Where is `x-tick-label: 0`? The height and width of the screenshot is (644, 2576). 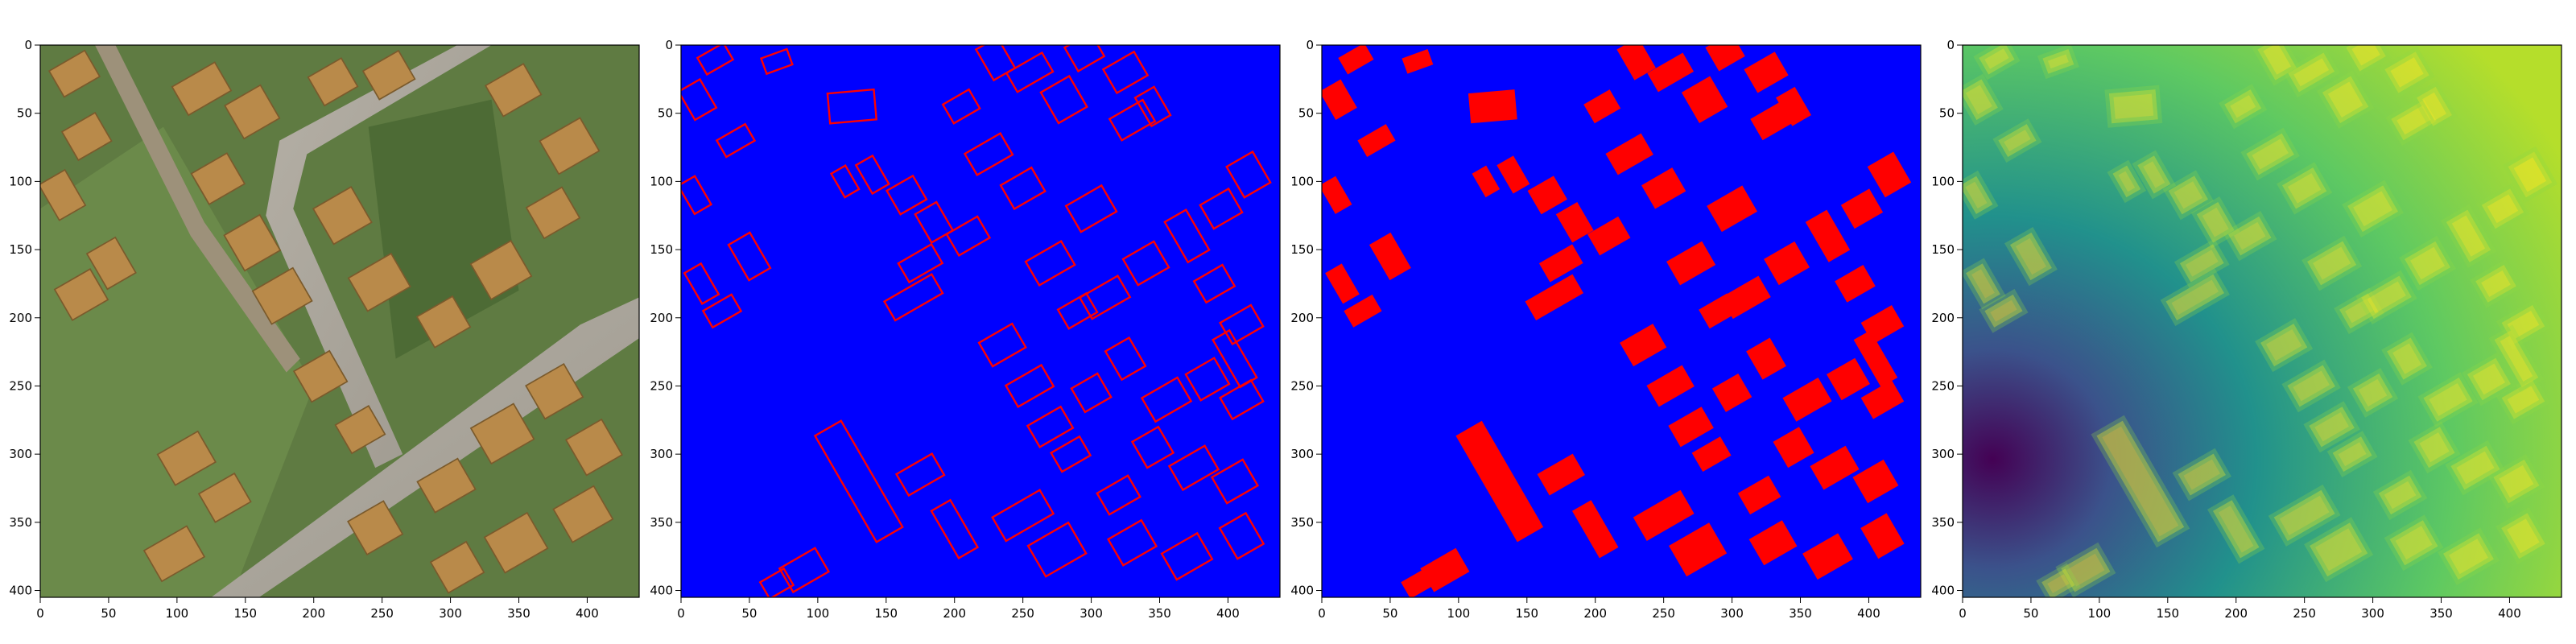
x-tick-label: 0 is located at coordinates (1963, 613).